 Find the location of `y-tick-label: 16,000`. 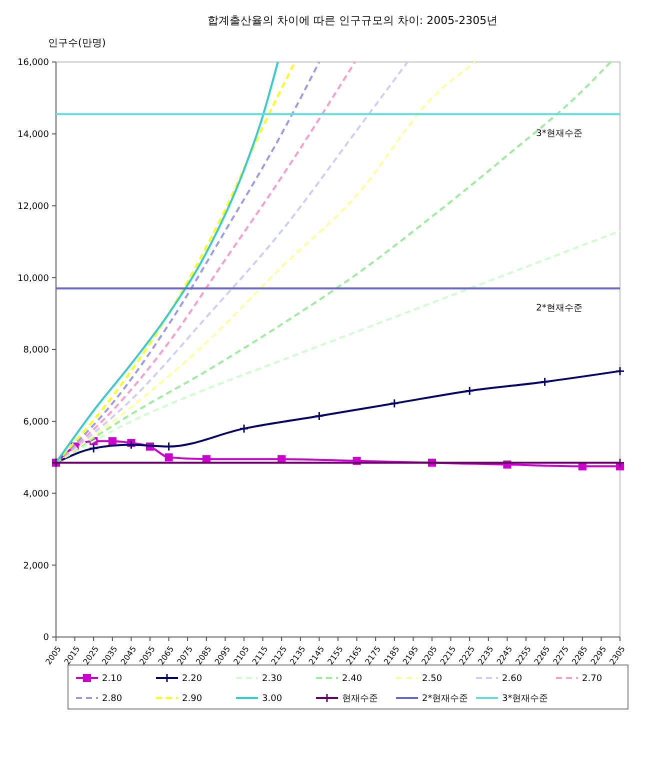

y-tick-label: 16,000 is located at coordinates (34, 63).